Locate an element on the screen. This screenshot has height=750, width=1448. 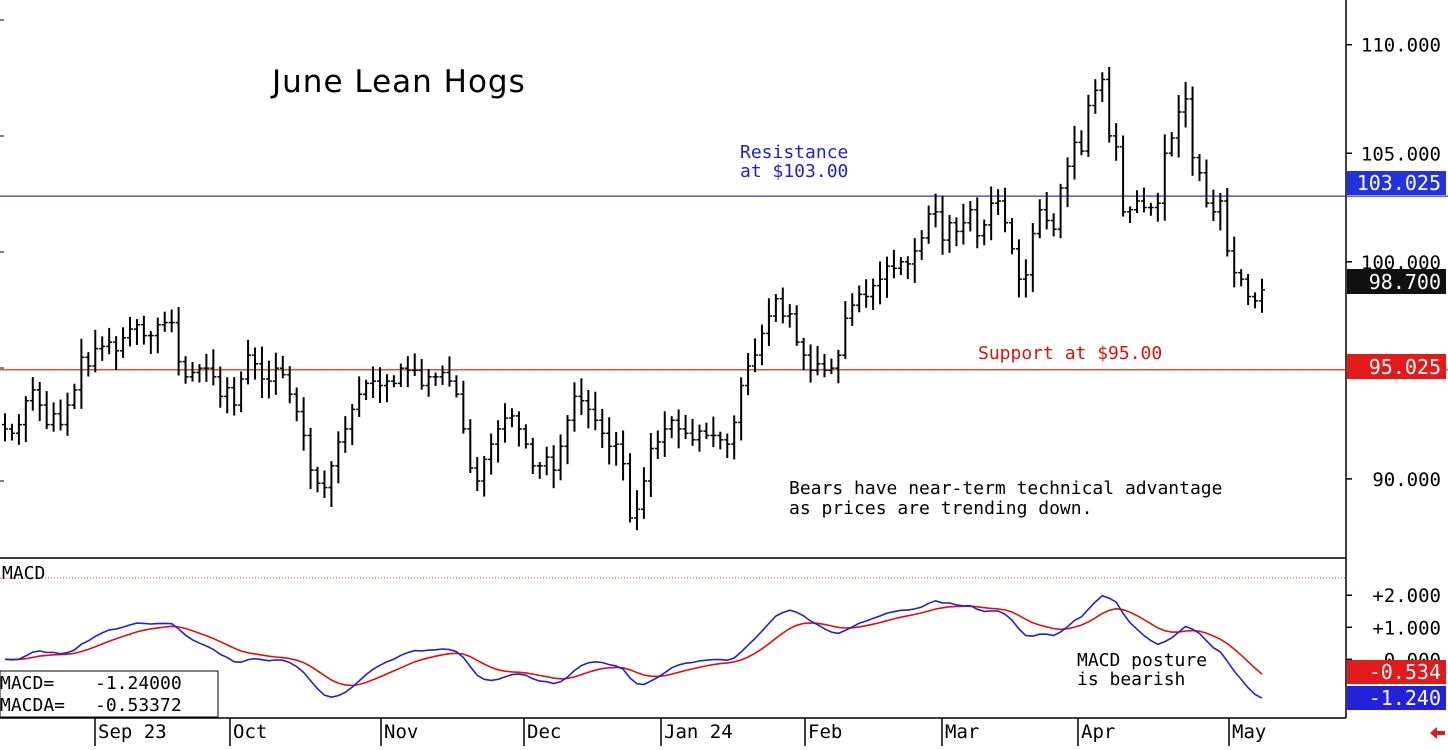
resistance-price-box is located at coordinates (1396, 183).